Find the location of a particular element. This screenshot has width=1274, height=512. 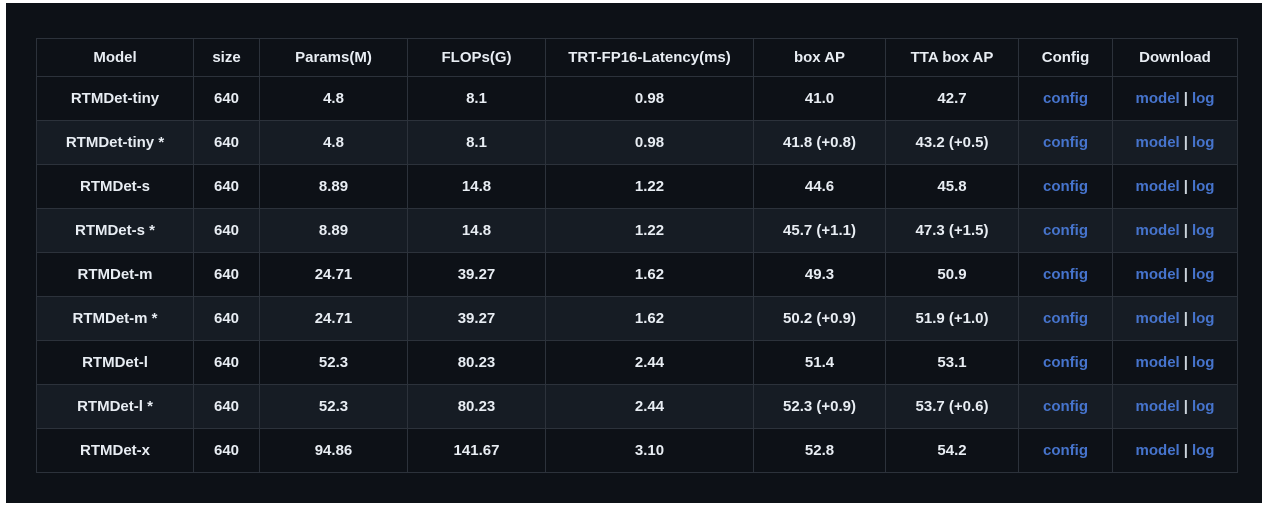

box-ap-value: 52.3 (+0.9) is located at coordinates (819, 406).